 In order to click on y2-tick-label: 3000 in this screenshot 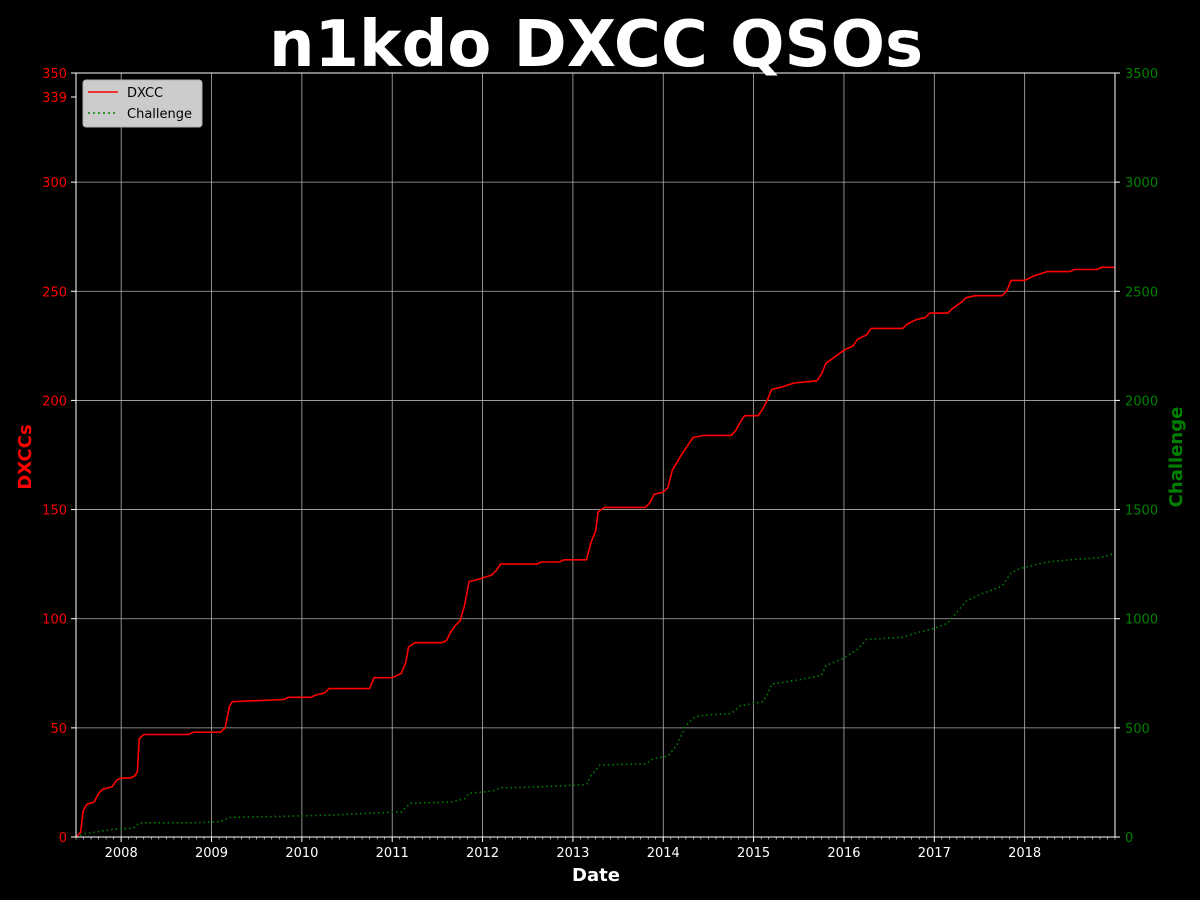, I will do `click(1141, 183)`.